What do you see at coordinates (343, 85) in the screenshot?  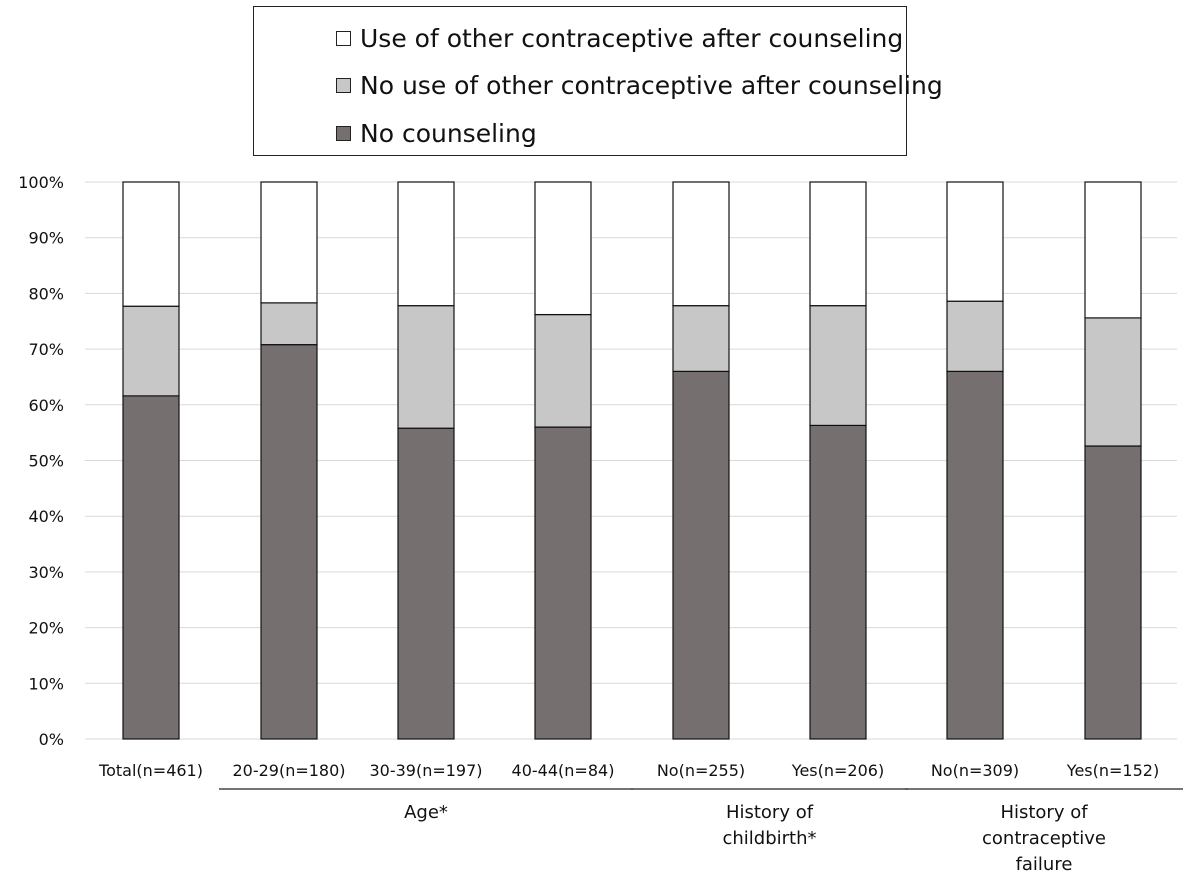 I see `legend-swatch-light-gray` at bounding box center [343, 85].